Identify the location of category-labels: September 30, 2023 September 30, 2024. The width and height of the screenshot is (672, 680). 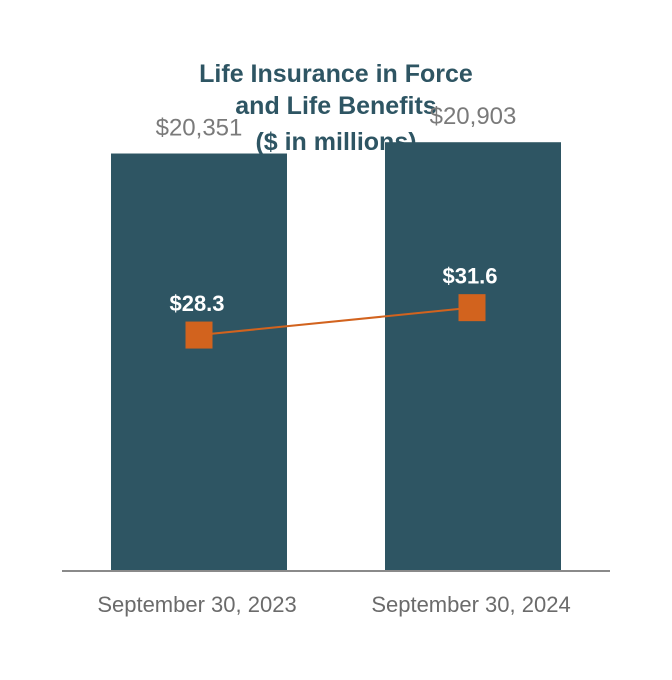
(333, 604).